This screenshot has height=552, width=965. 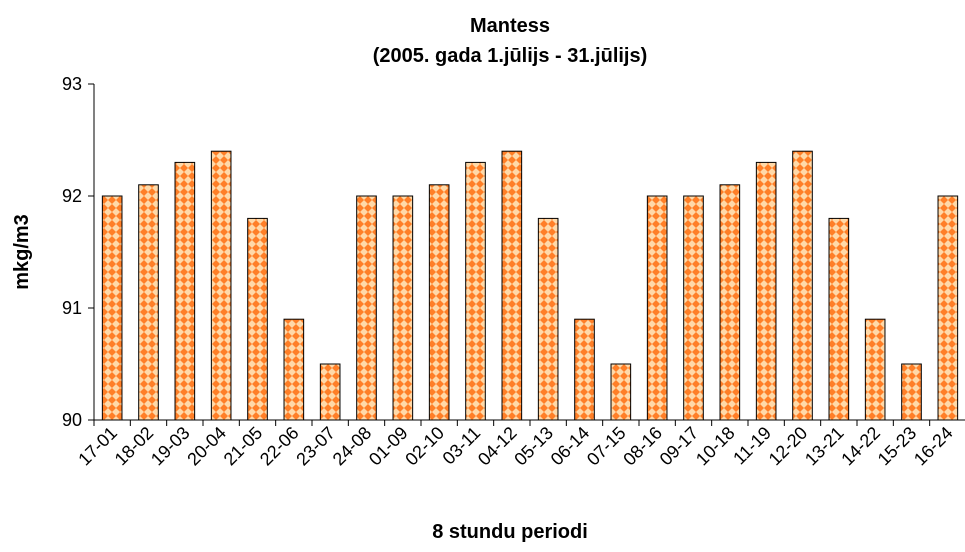 What do you see at coordinates (497, 446) in the screenshot?
I see `x-tick-label: 04-12` at bounding box center [497, 446].